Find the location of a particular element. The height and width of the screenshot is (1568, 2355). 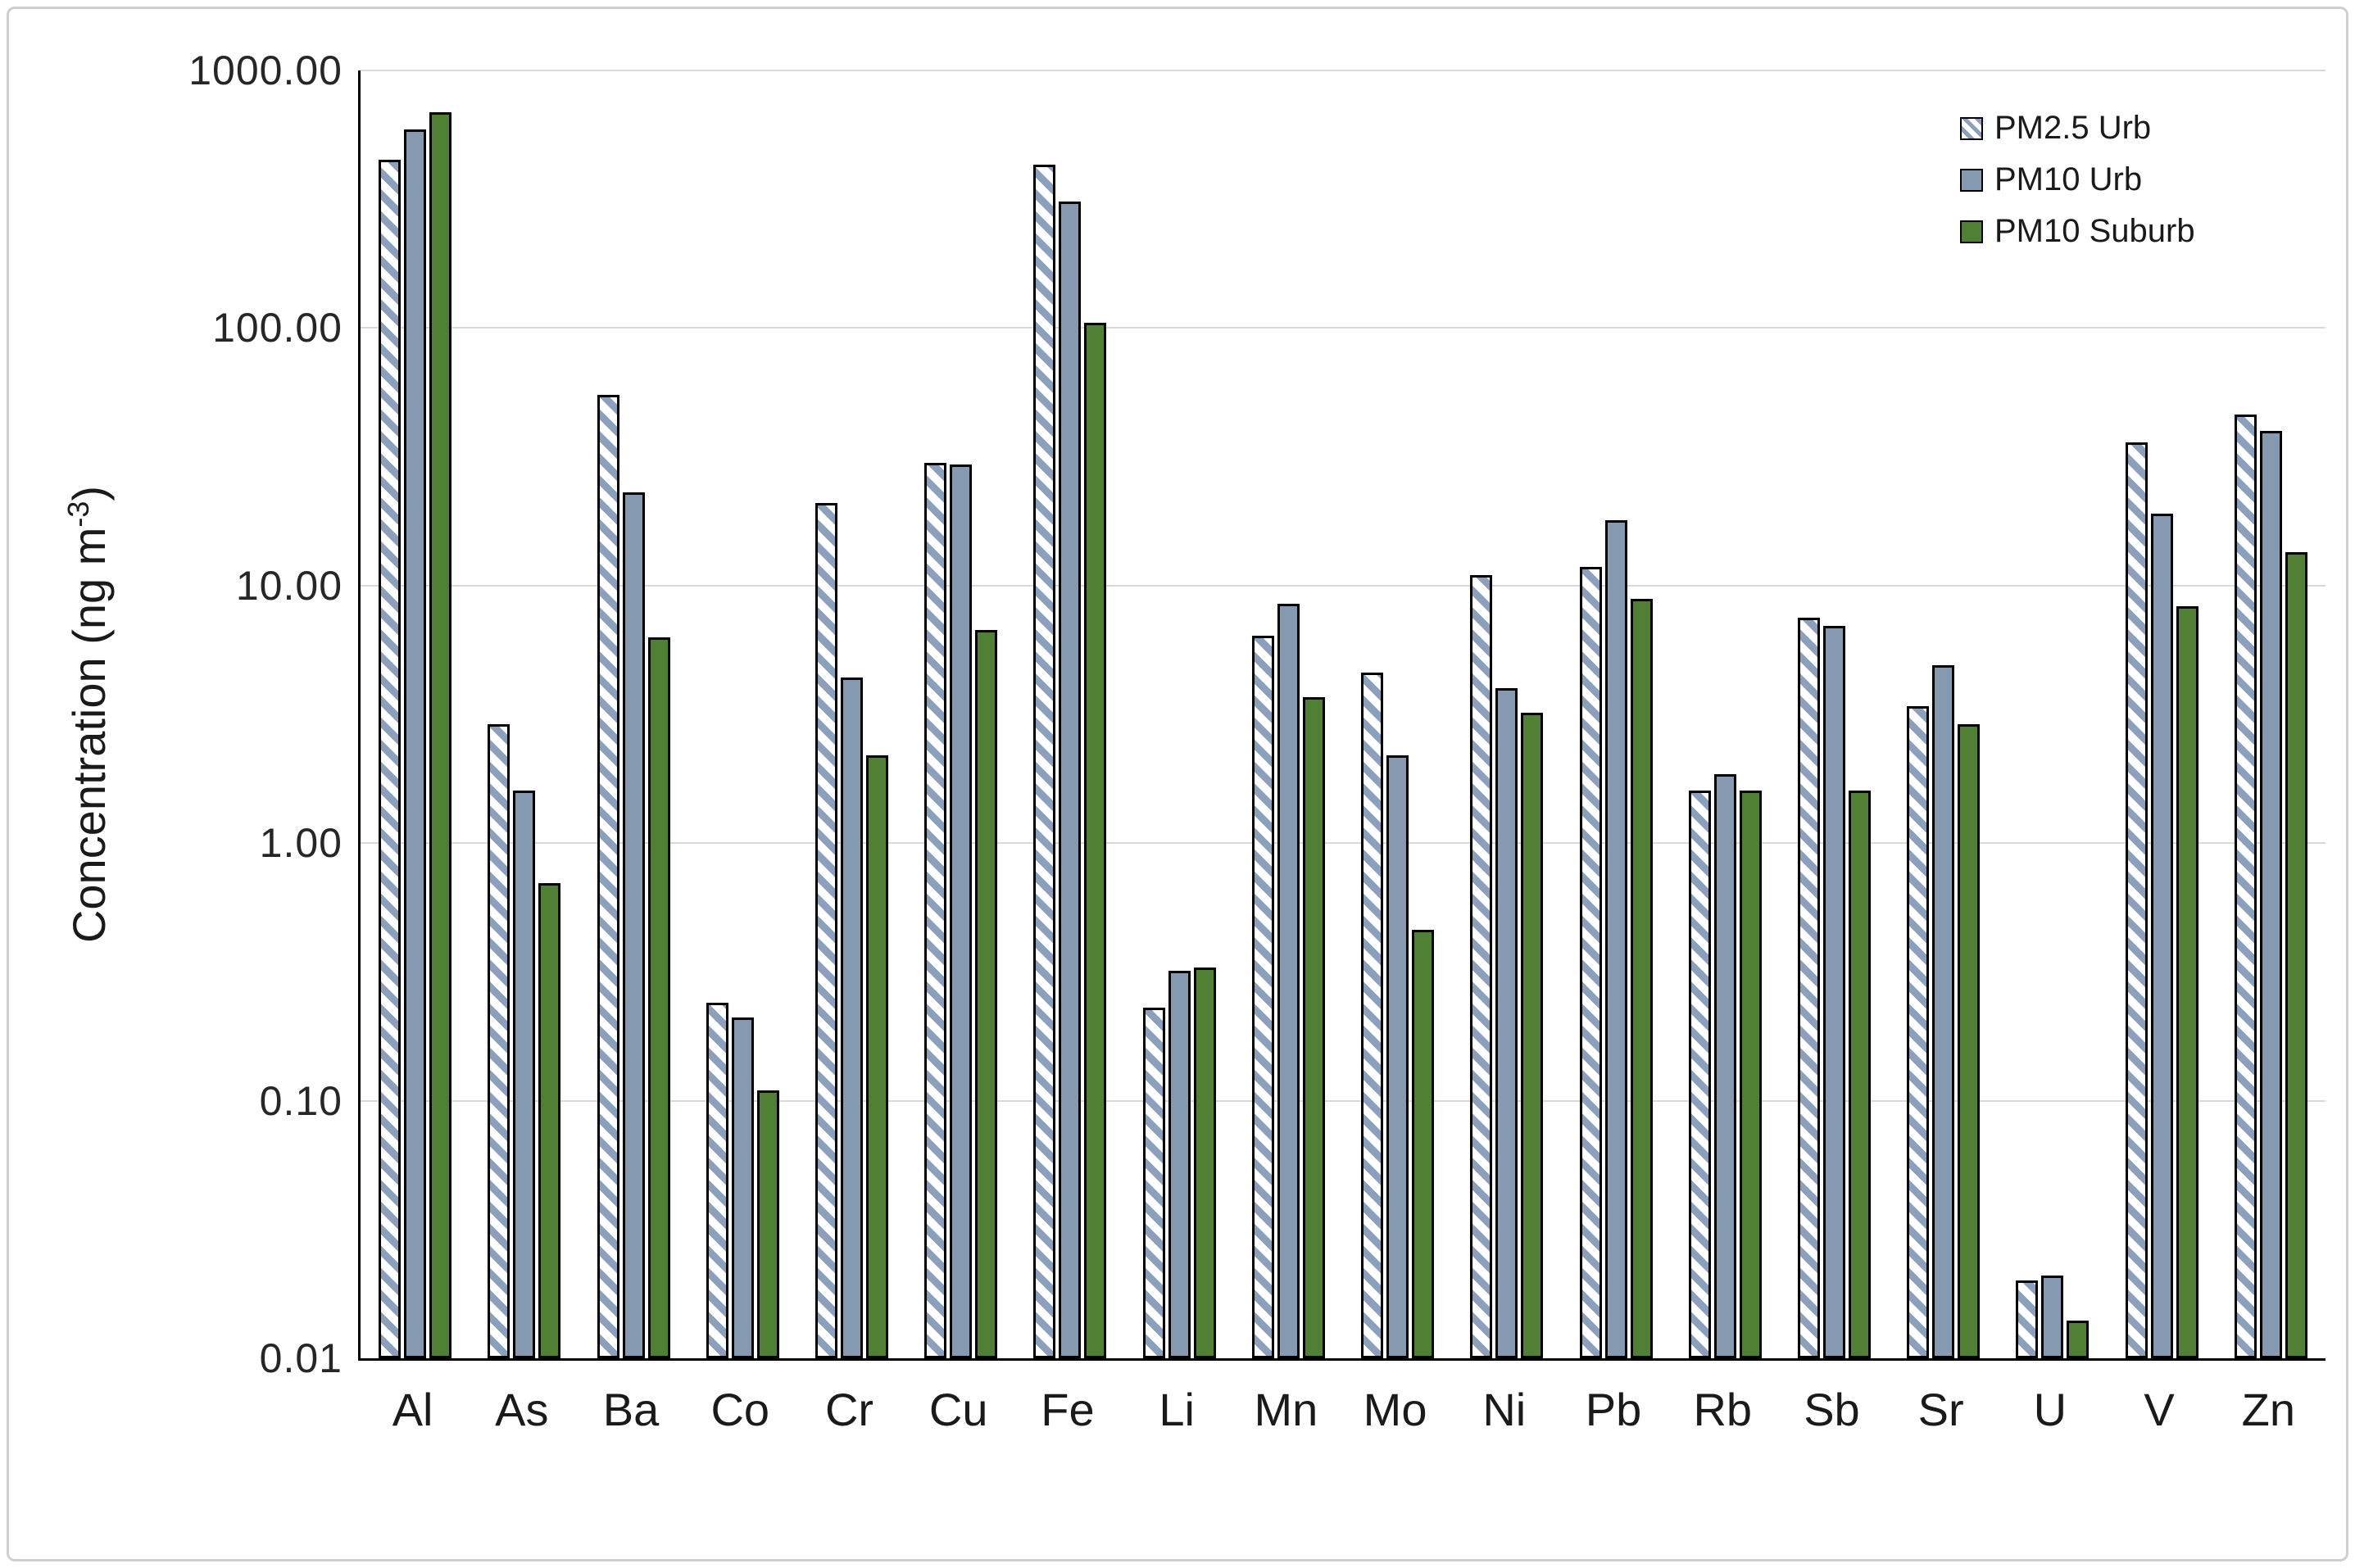

bar-group-co is located at coordinates (742, 714).